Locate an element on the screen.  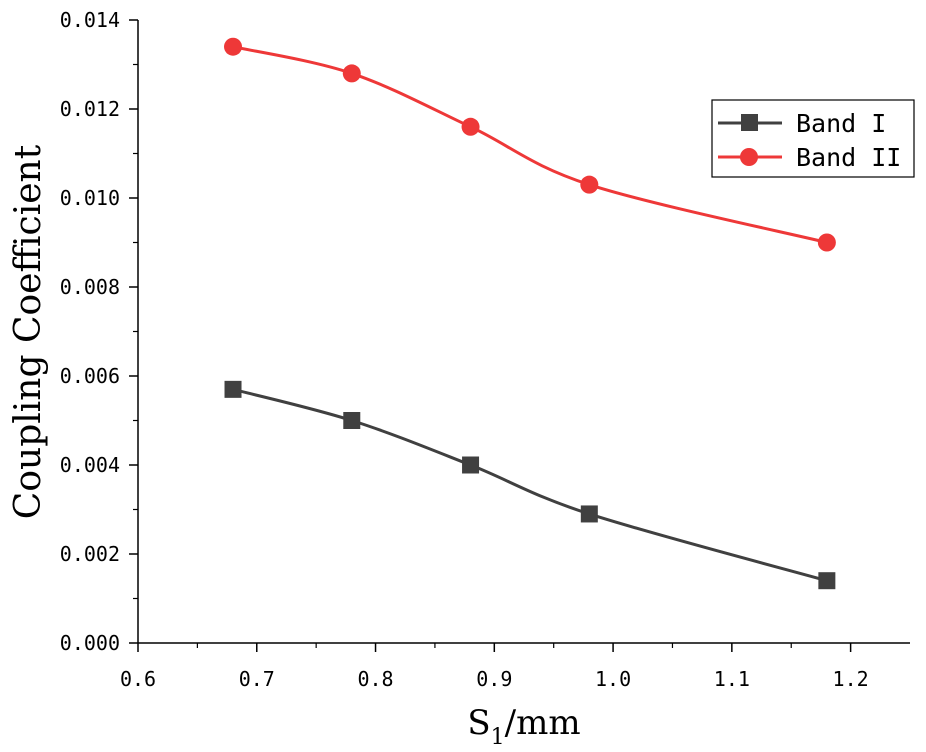
y-tick-label: 0.002 is located at coordinates (90, 554).